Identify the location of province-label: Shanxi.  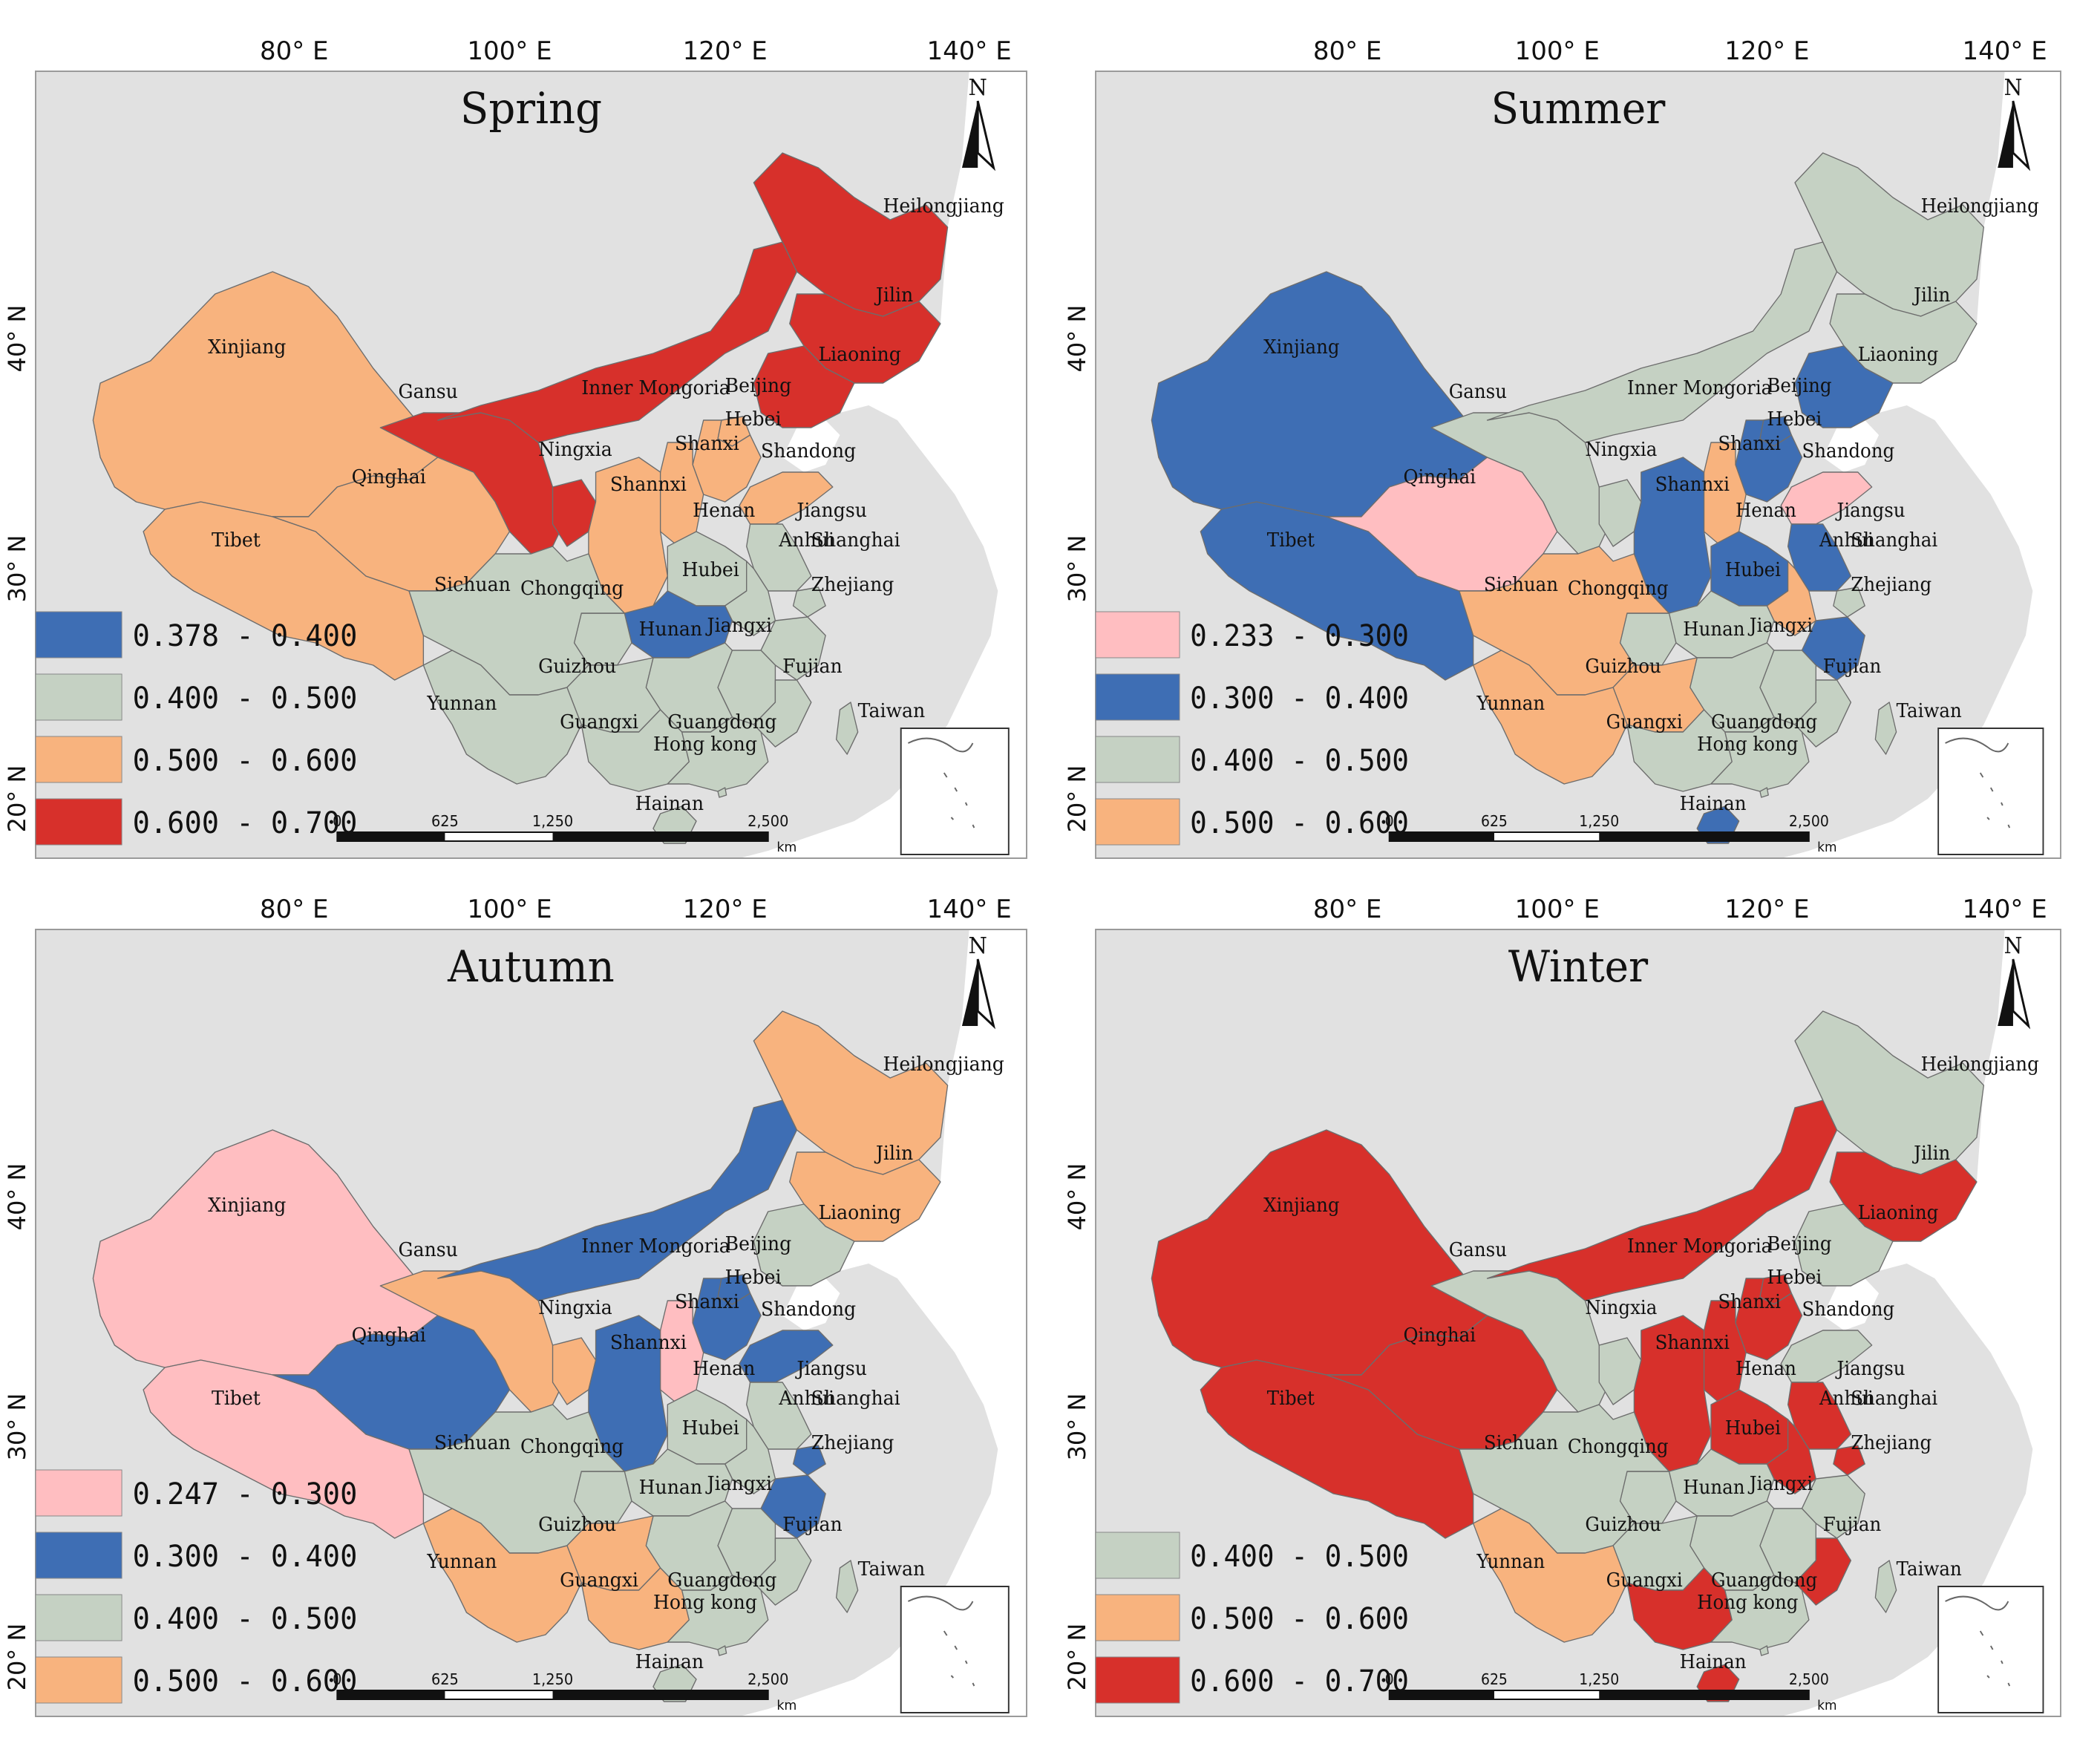
(1749, 1302).